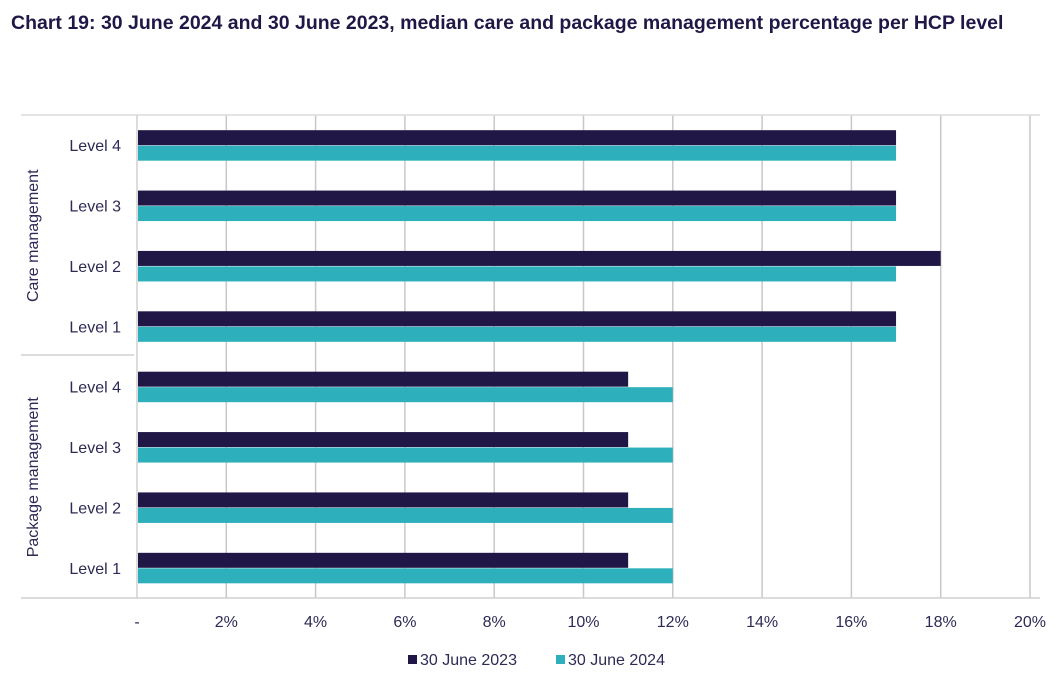 The width and height of the screenshot is (1059, 688). What do you see at coordinates (583, 622) in the screenshot?
I see `x-tick-label: 10%` at bounding box center [583, 622].